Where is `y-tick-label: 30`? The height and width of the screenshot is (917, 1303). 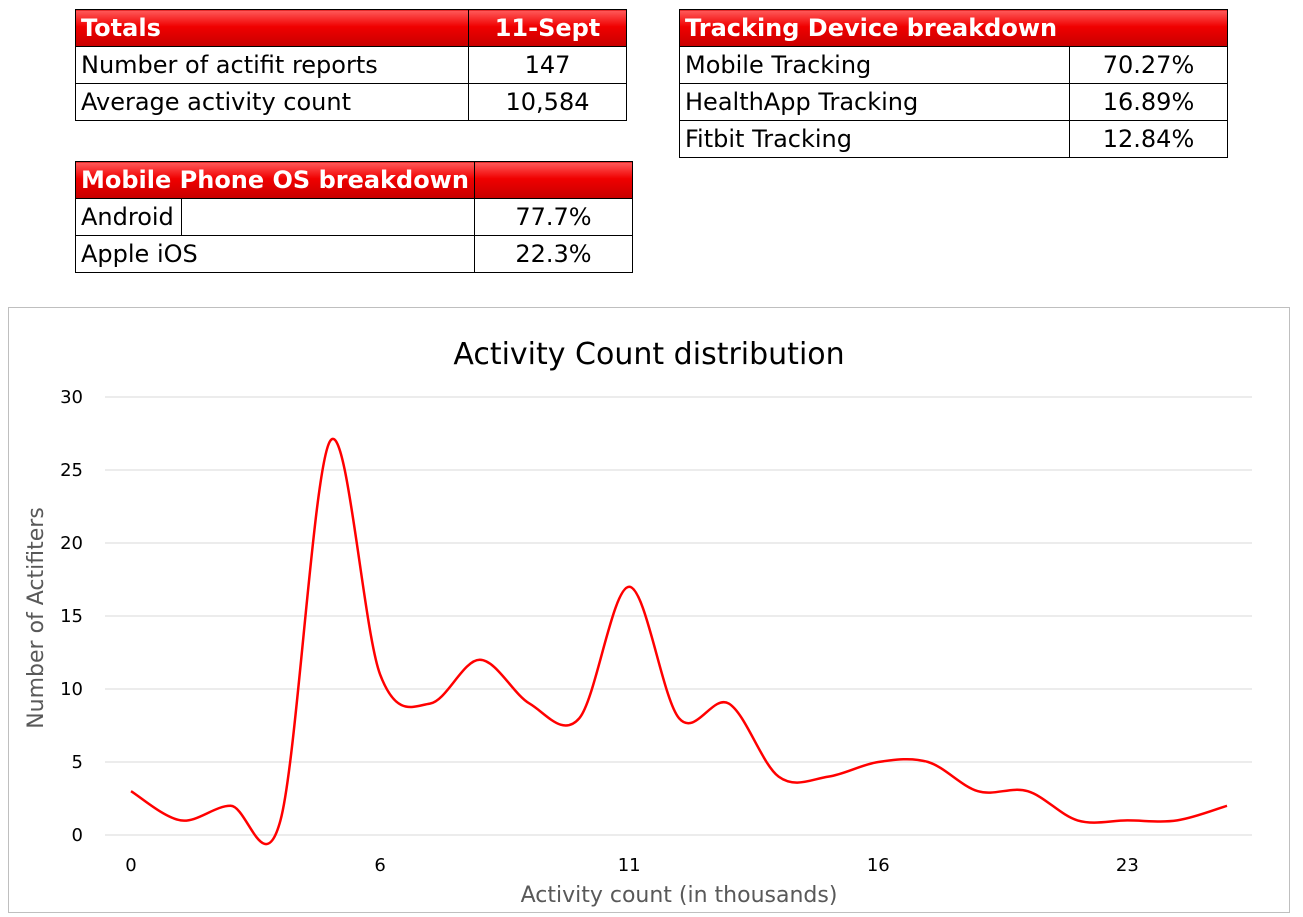 y-tick-label: 30 is located at coordinates (71, 397).